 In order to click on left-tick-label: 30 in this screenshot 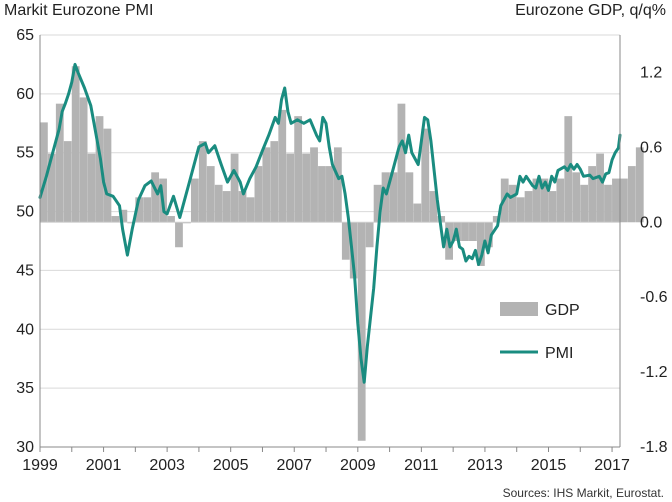, I will do `click(25, 447)`.